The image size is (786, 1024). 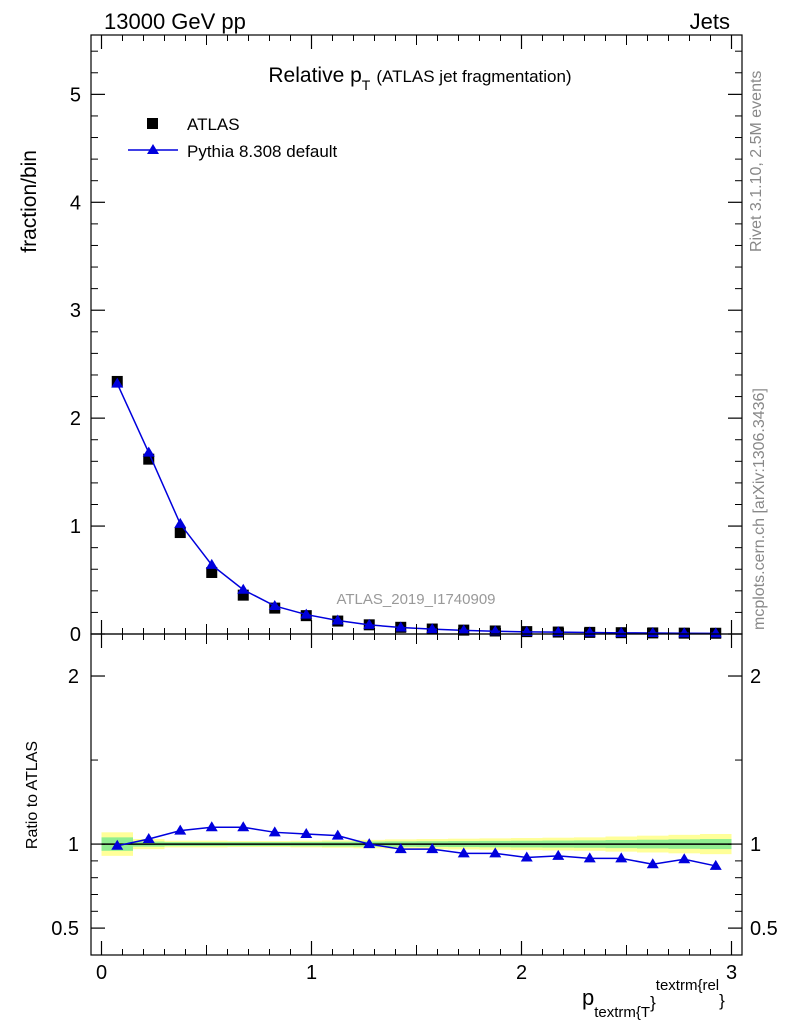 I want to click on ratio-xlabel: ptextrm{T}textrm{rel}, so click(x=653, y=999).